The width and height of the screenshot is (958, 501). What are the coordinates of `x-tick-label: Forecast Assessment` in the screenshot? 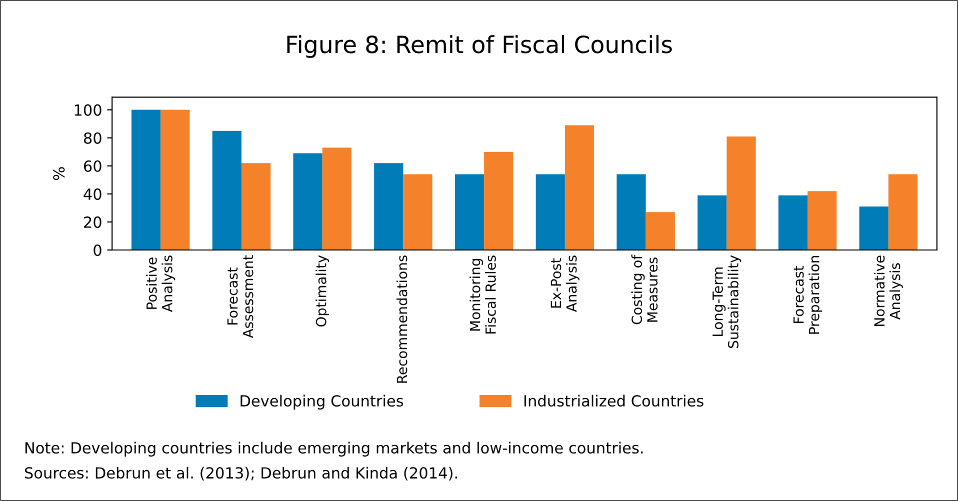 It's located at (240, 296).